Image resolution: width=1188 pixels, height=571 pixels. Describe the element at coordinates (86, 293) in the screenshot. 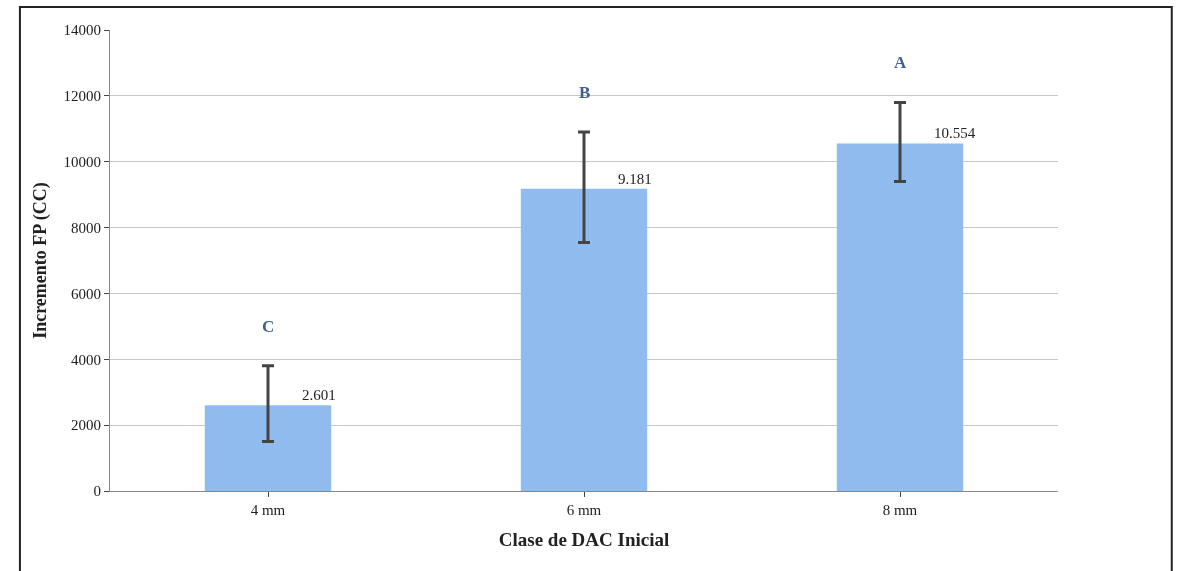

I see `y-tick-label: 6000` at that location.